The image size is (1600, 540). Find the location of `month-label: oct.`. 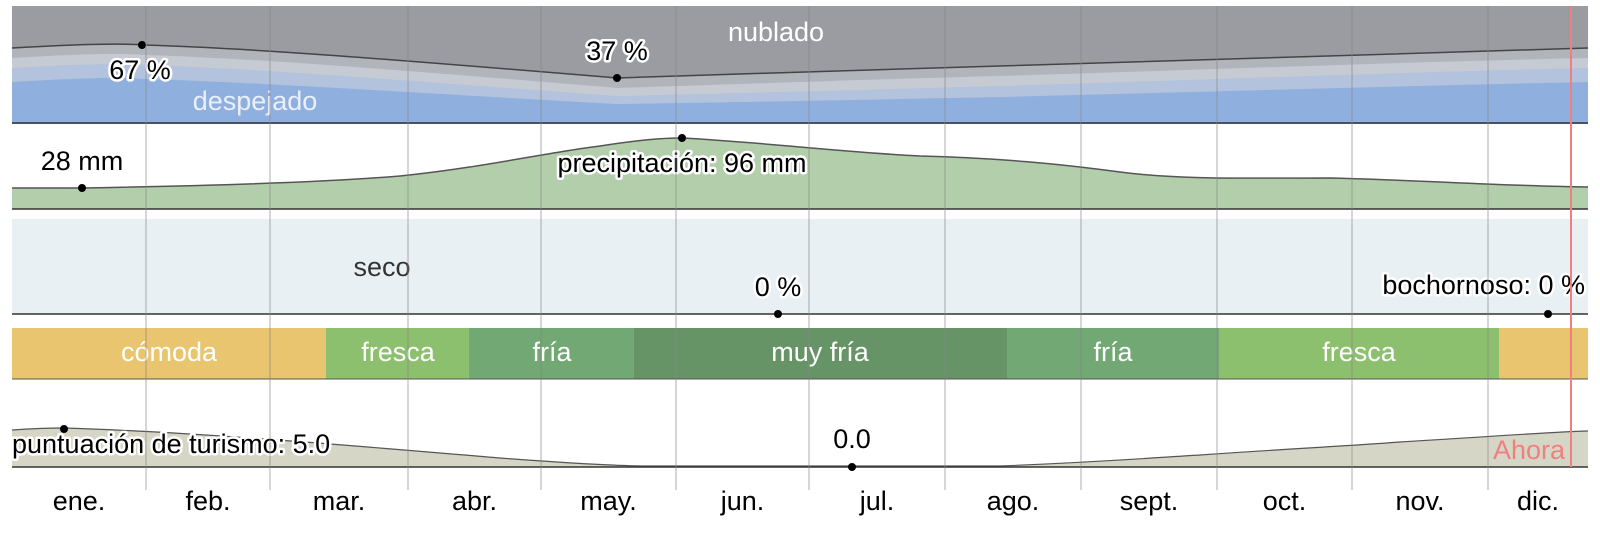

month-label: oct. is located at coordinates (1285, 501).